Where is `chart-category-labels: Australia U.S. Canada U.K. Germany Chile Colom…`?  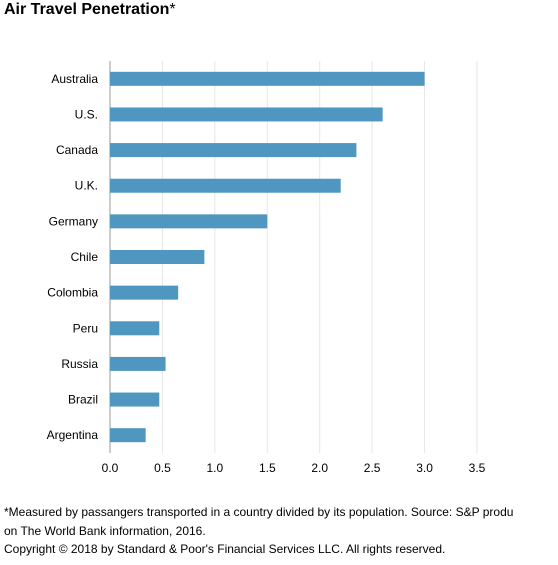 chart-category-labels: Australia U.S. Canada U.K. Germany Chile Colom… is located at coordinates (73, 257).